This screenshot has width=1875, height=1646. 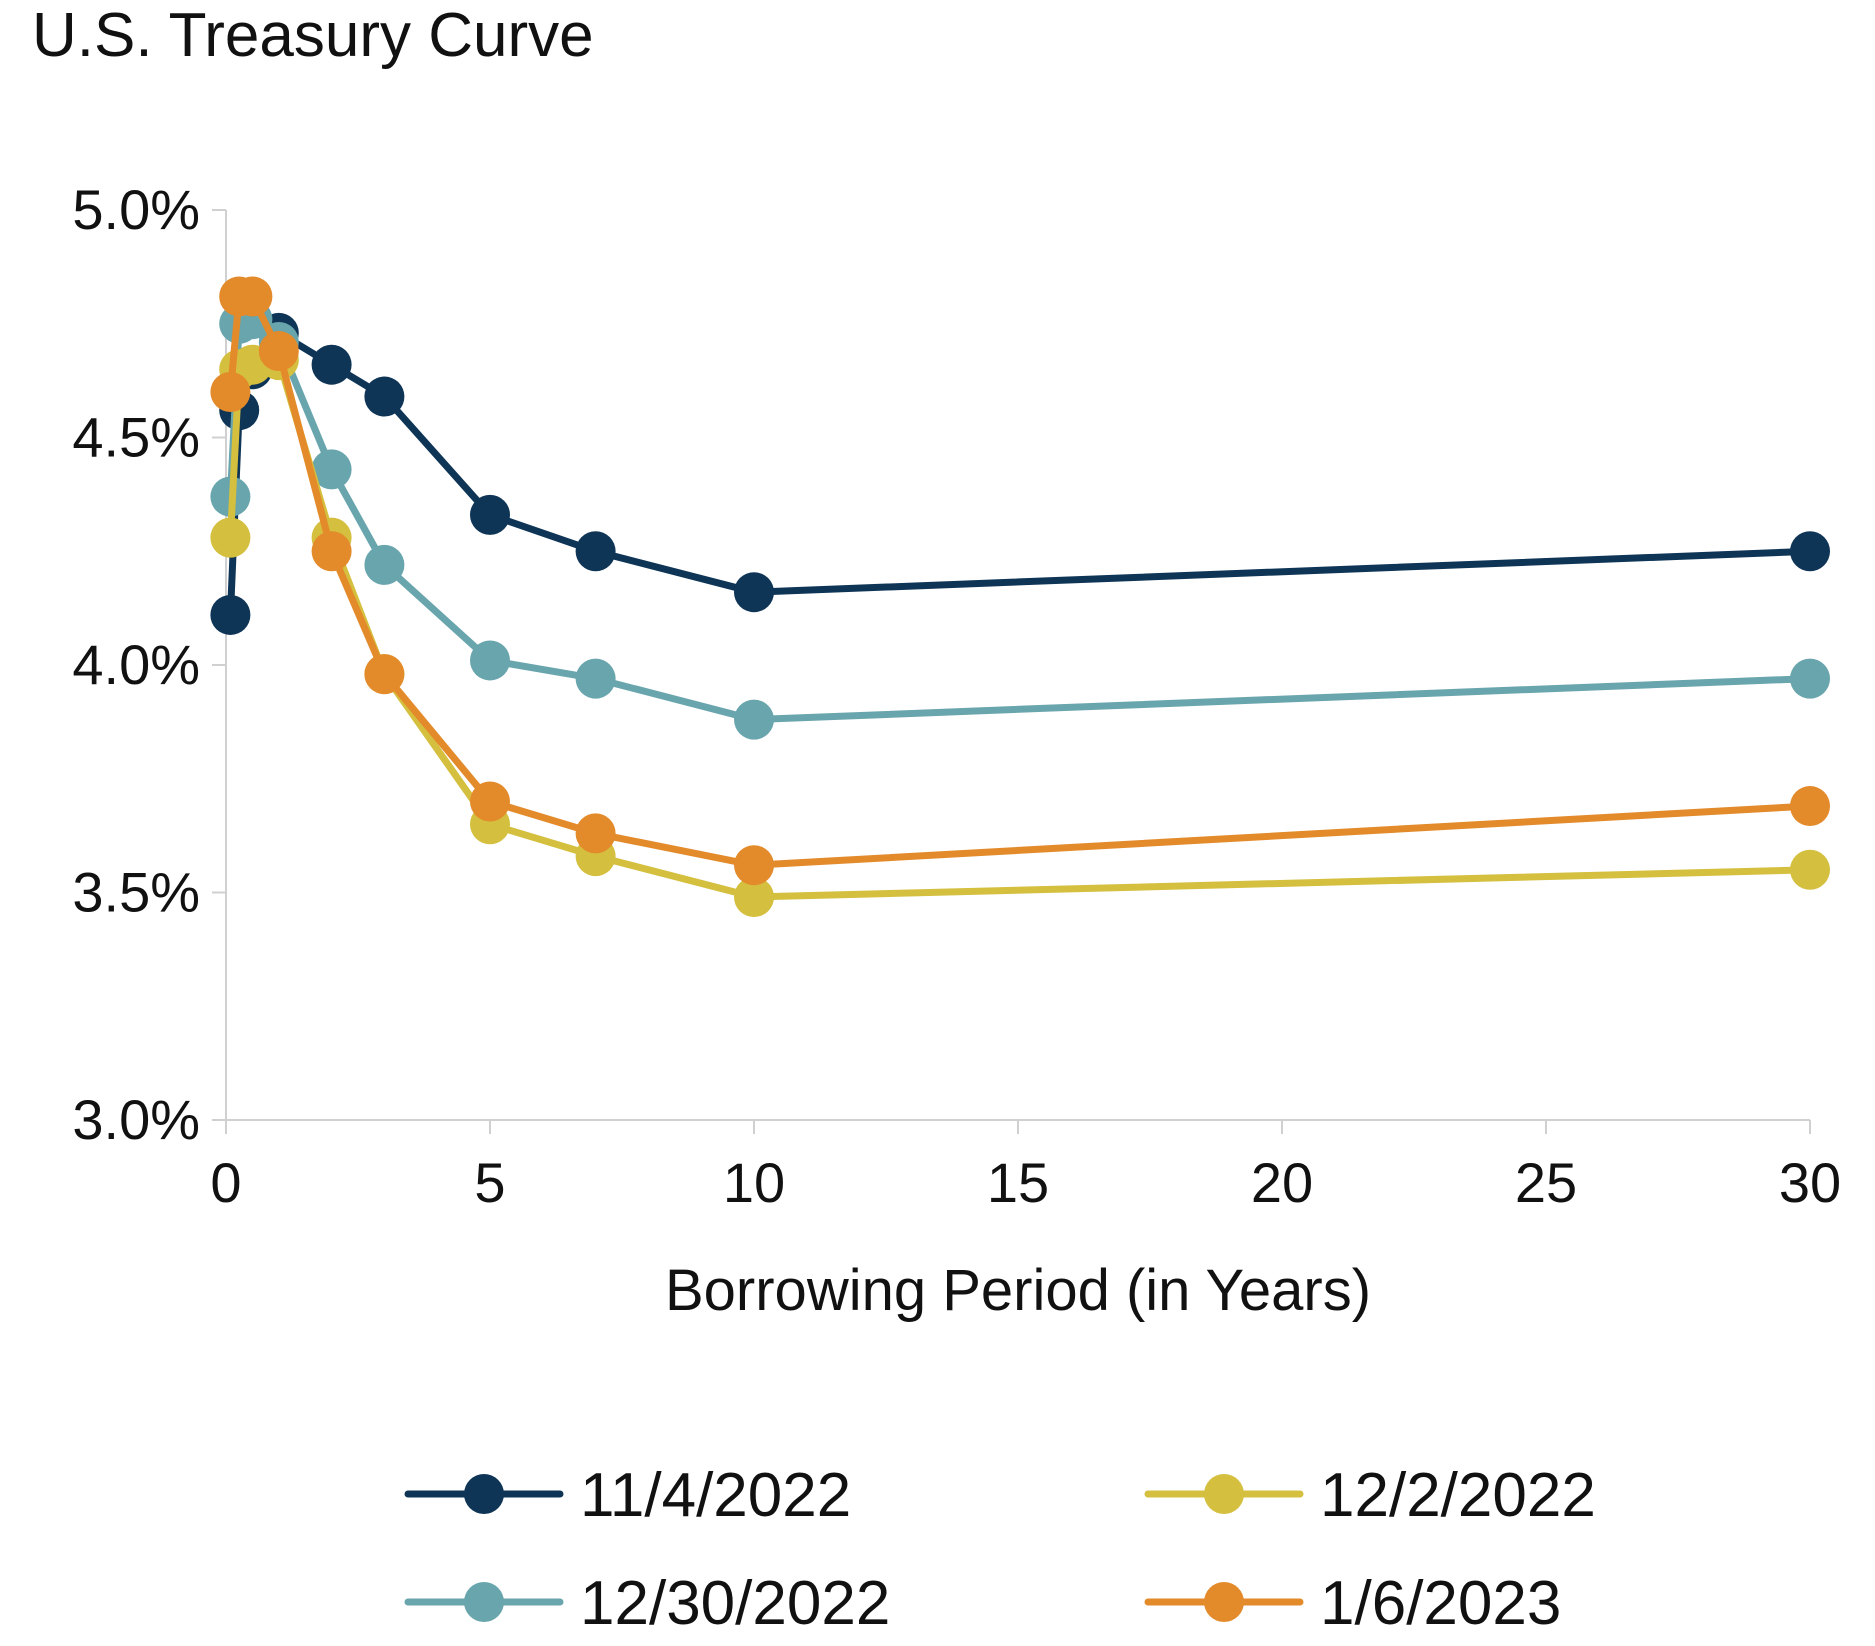 I want to click on x-tick-label: 5, so click(x=489, y=1182).